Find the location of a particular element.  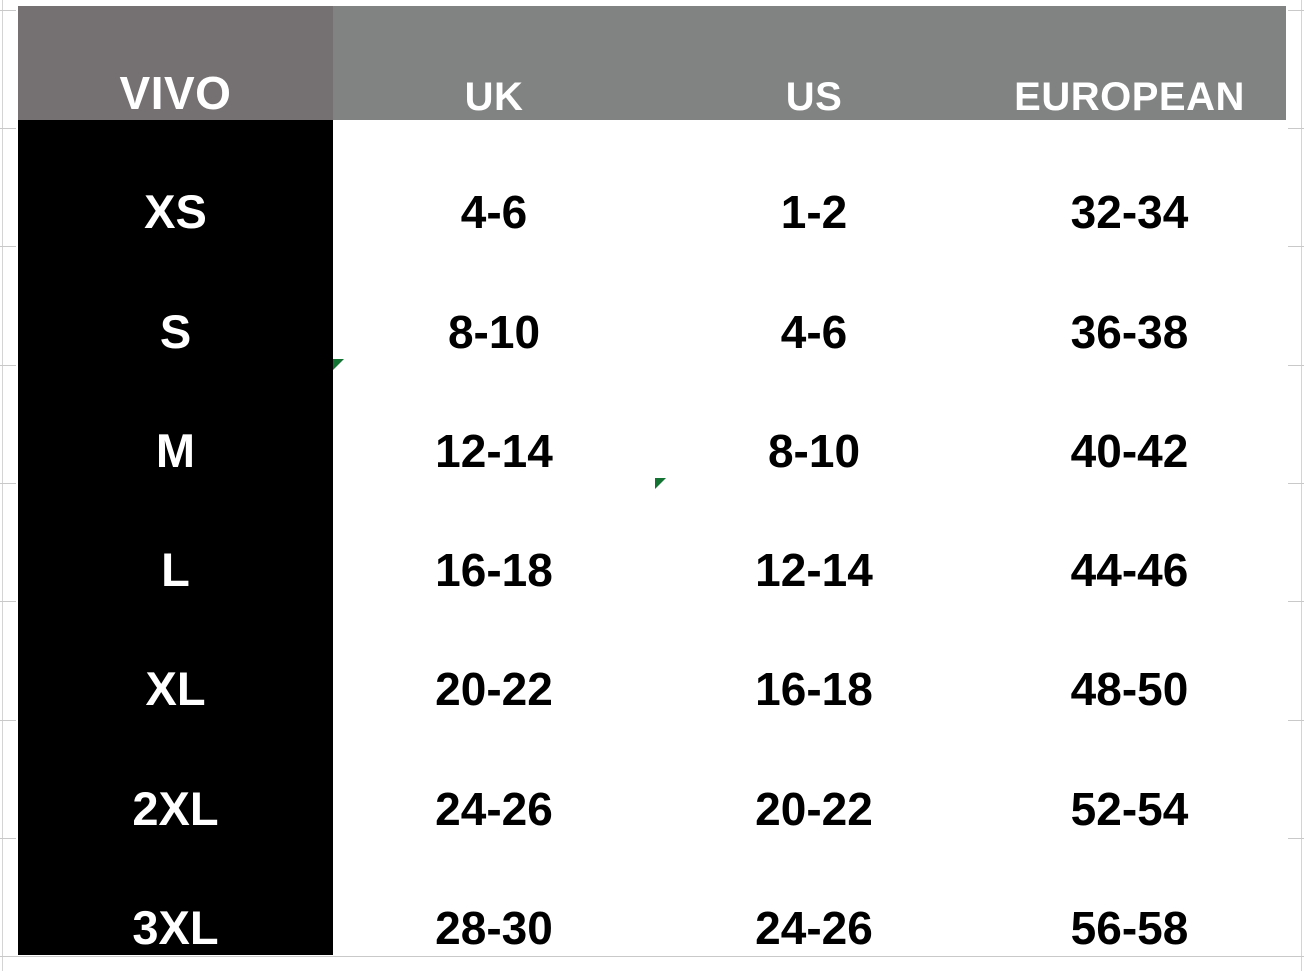

table-row: XS 4-6 1-2 32-34 is located at coordinates (652, 180).